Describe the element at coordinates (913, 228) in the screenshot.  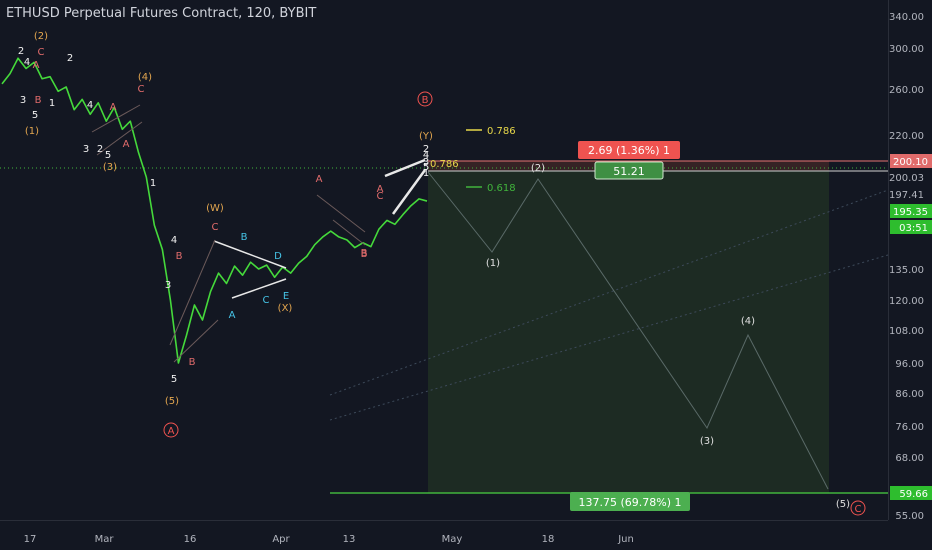
I see `price-tag-label: 03:51` at that location.